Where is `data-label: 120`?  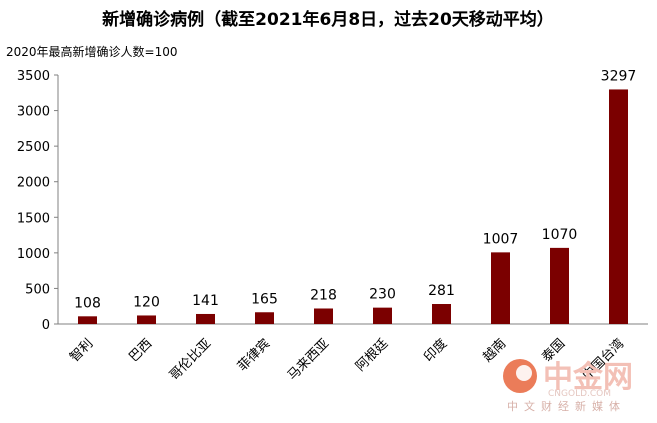
data-label: 120 is located at coordinates (146, 302).